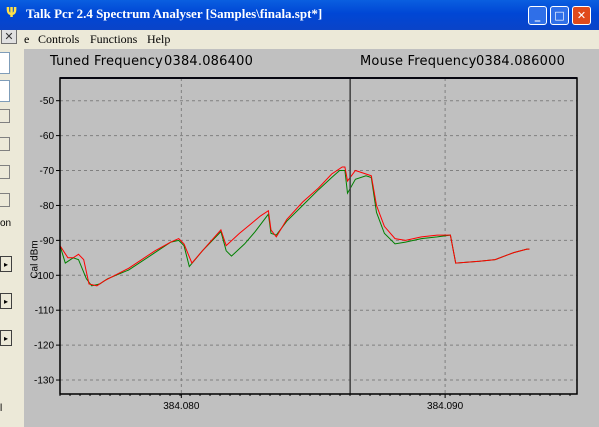  What do you see at coordinates (6, 223) in the screenshot?
I see `background-label-on: on` at bounding box center [6, 223].